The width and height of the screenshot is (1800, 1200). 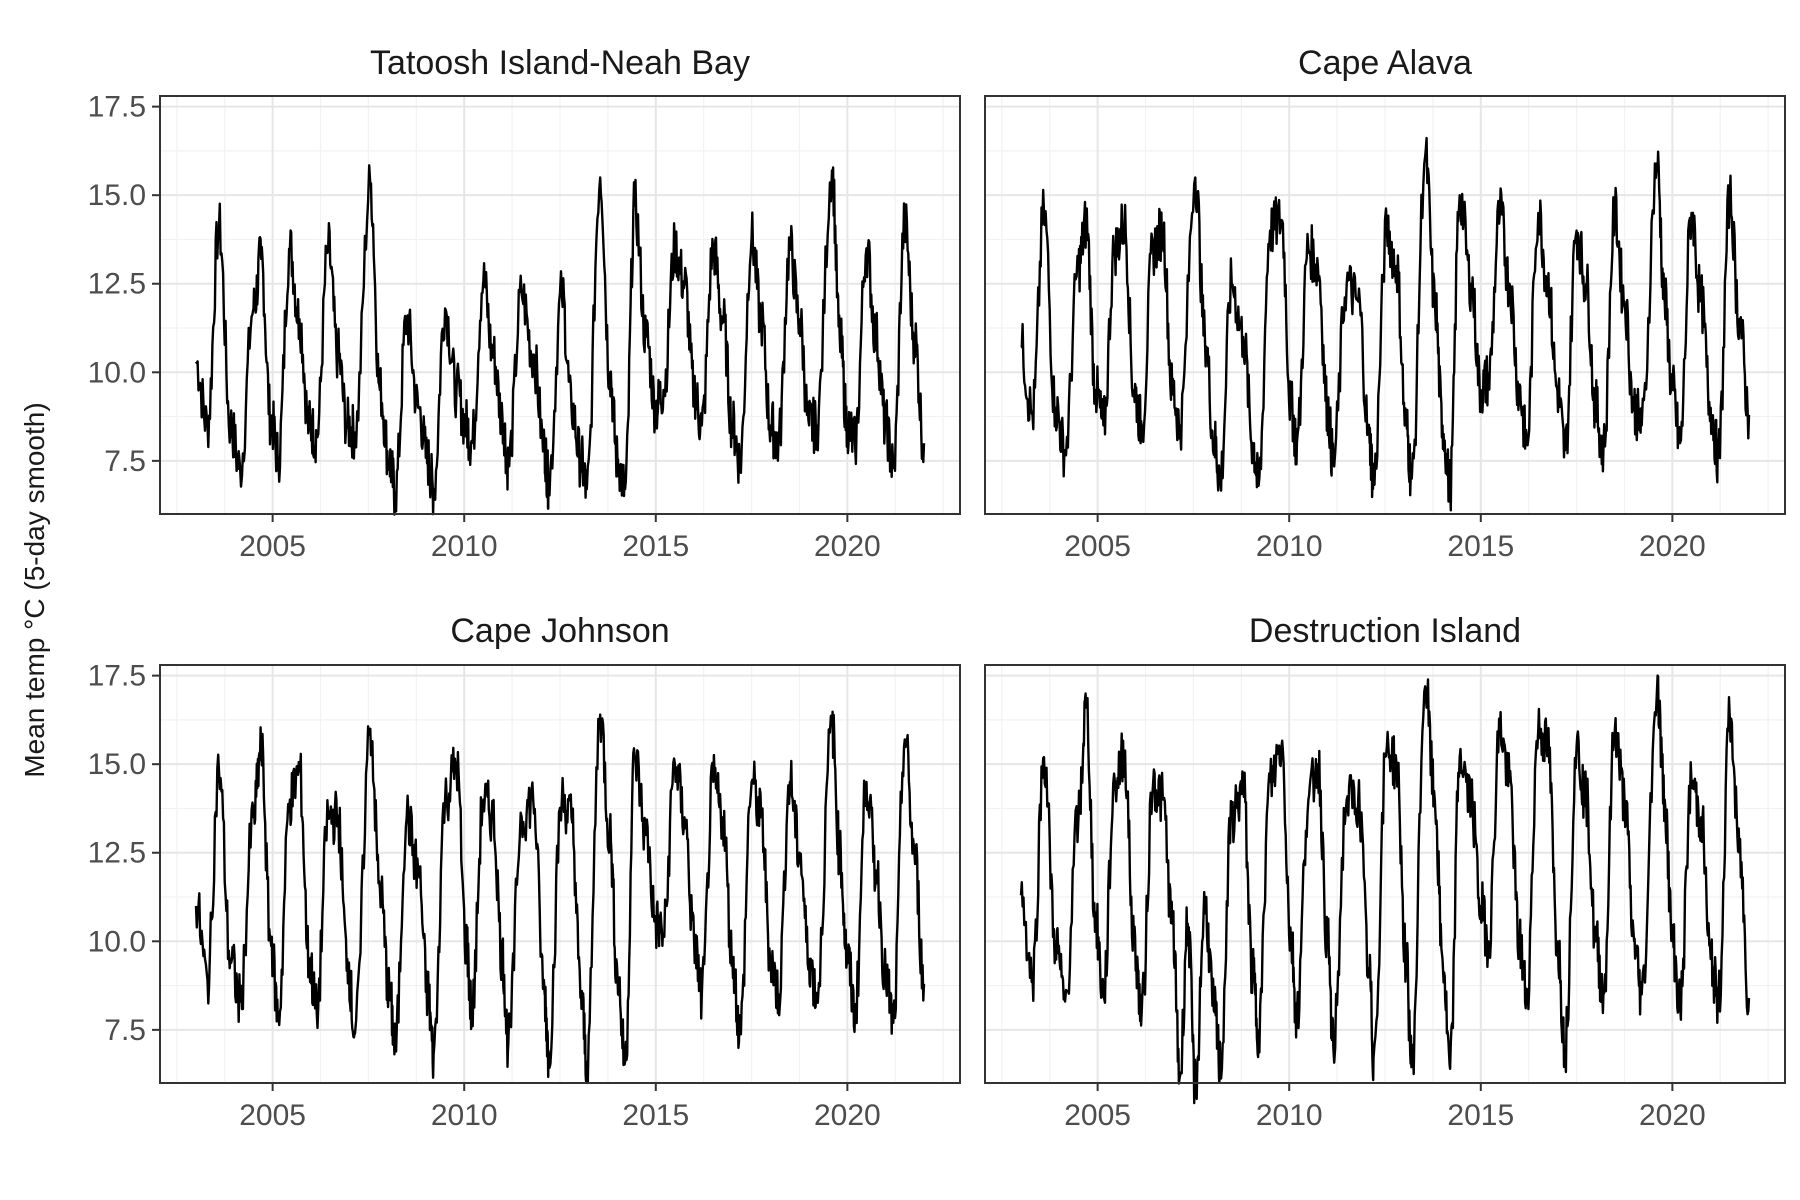 I want to click on panel-title: Cape Alava, so click(x=1385, y=63).